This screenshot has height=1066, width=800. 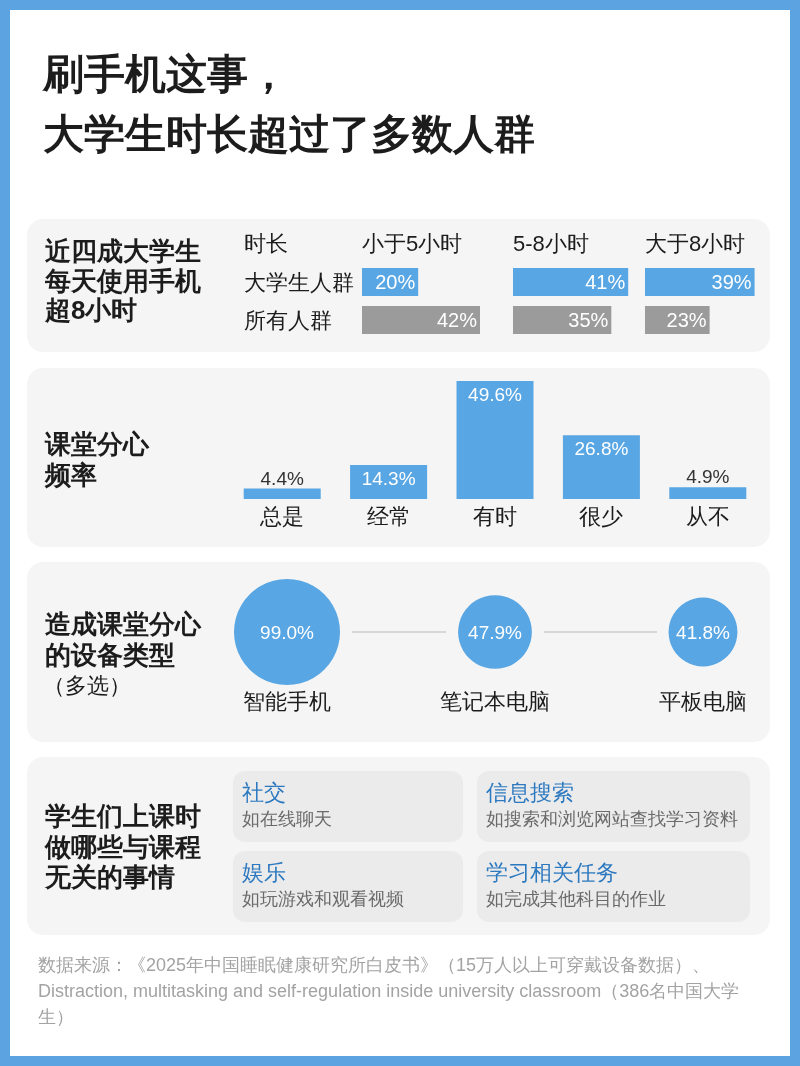 I want to click on data-label: 20%, so click(x=395, y=282).